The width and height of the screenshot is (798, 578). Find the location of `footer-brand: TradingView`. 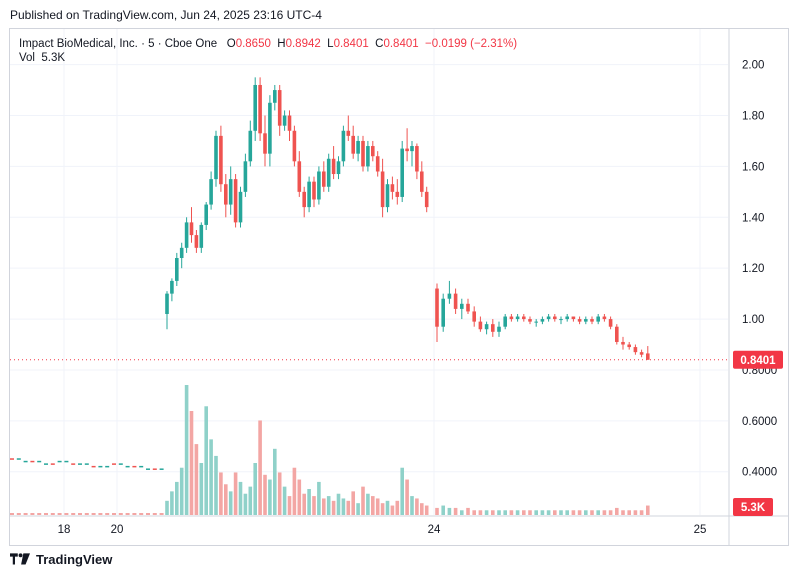

footer-brand: TradingView is located at coordinates (61, 559).